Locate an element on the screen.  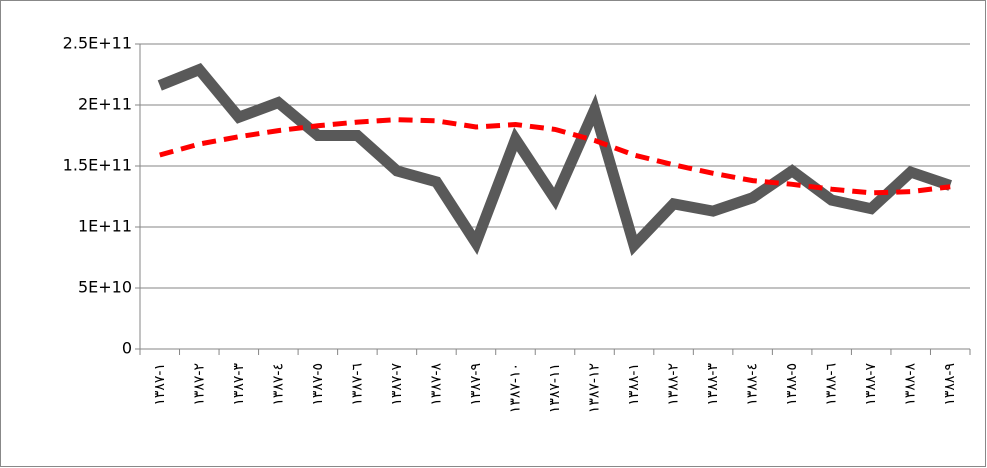
x-tick-label: ٢-١٣٨٨ is located at coordinates (674, 384).